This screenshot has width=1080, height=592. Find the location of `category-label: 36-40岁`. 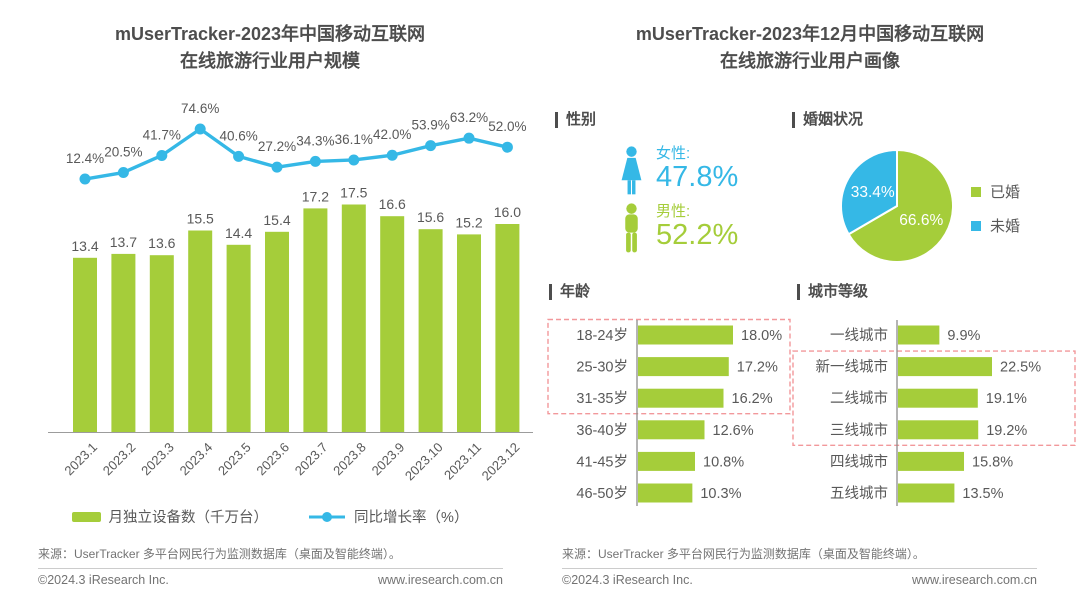

category-label: 36-40岁 is located at coordinates (602, 430).